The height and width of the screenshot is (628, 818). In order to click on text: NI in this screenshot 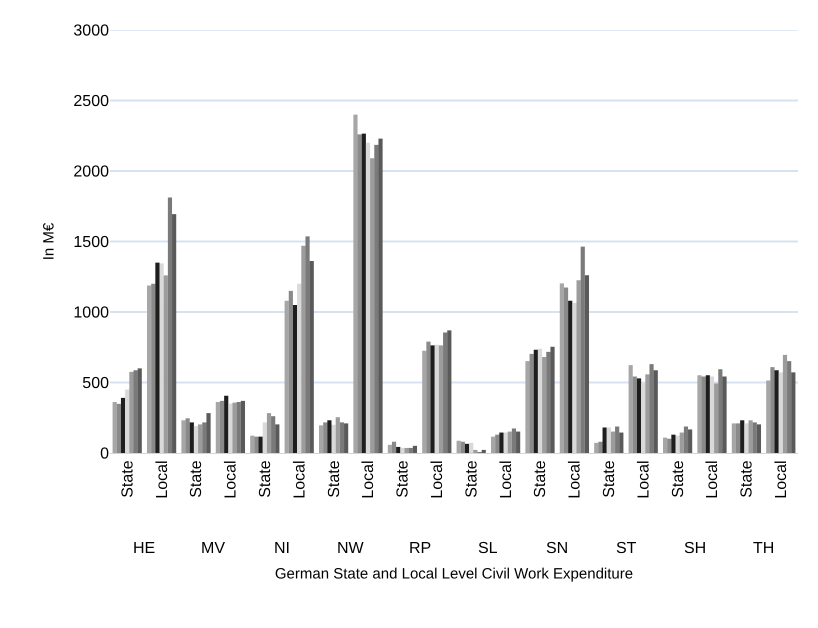, I will do `click(282, 548)`.